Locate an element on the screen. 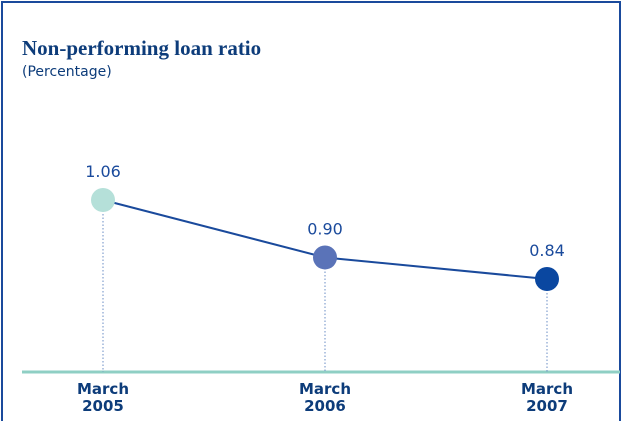 The width and height of the screenshot is (622, 421). value-label: 0.90 is located at coordinates (325, 228).